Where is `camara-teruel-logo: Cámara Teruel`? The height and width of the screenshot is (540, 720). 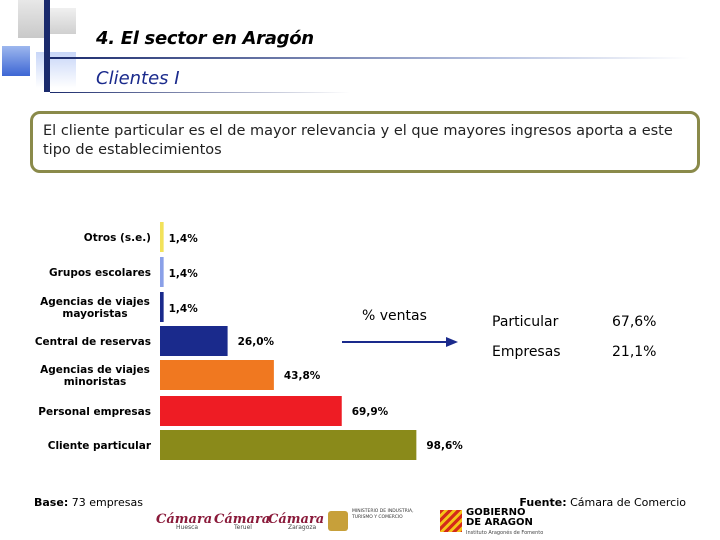
camara-teruel-logo: Cámara Teruel is located at coordinates (242, 521).